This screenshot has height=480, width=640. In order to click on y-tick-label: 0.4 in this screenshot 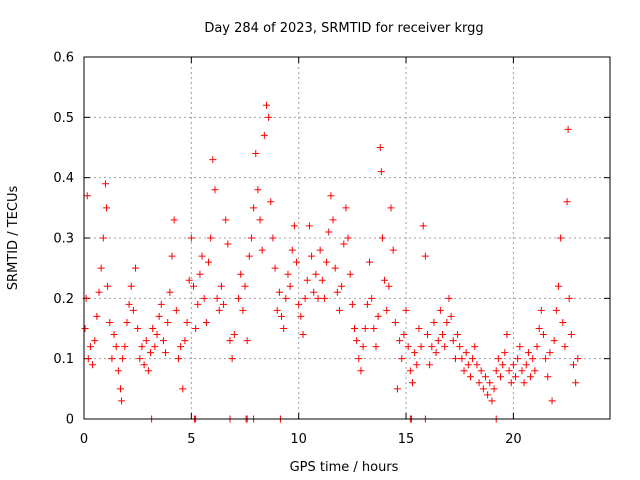, I will do `click(63, 178)`.